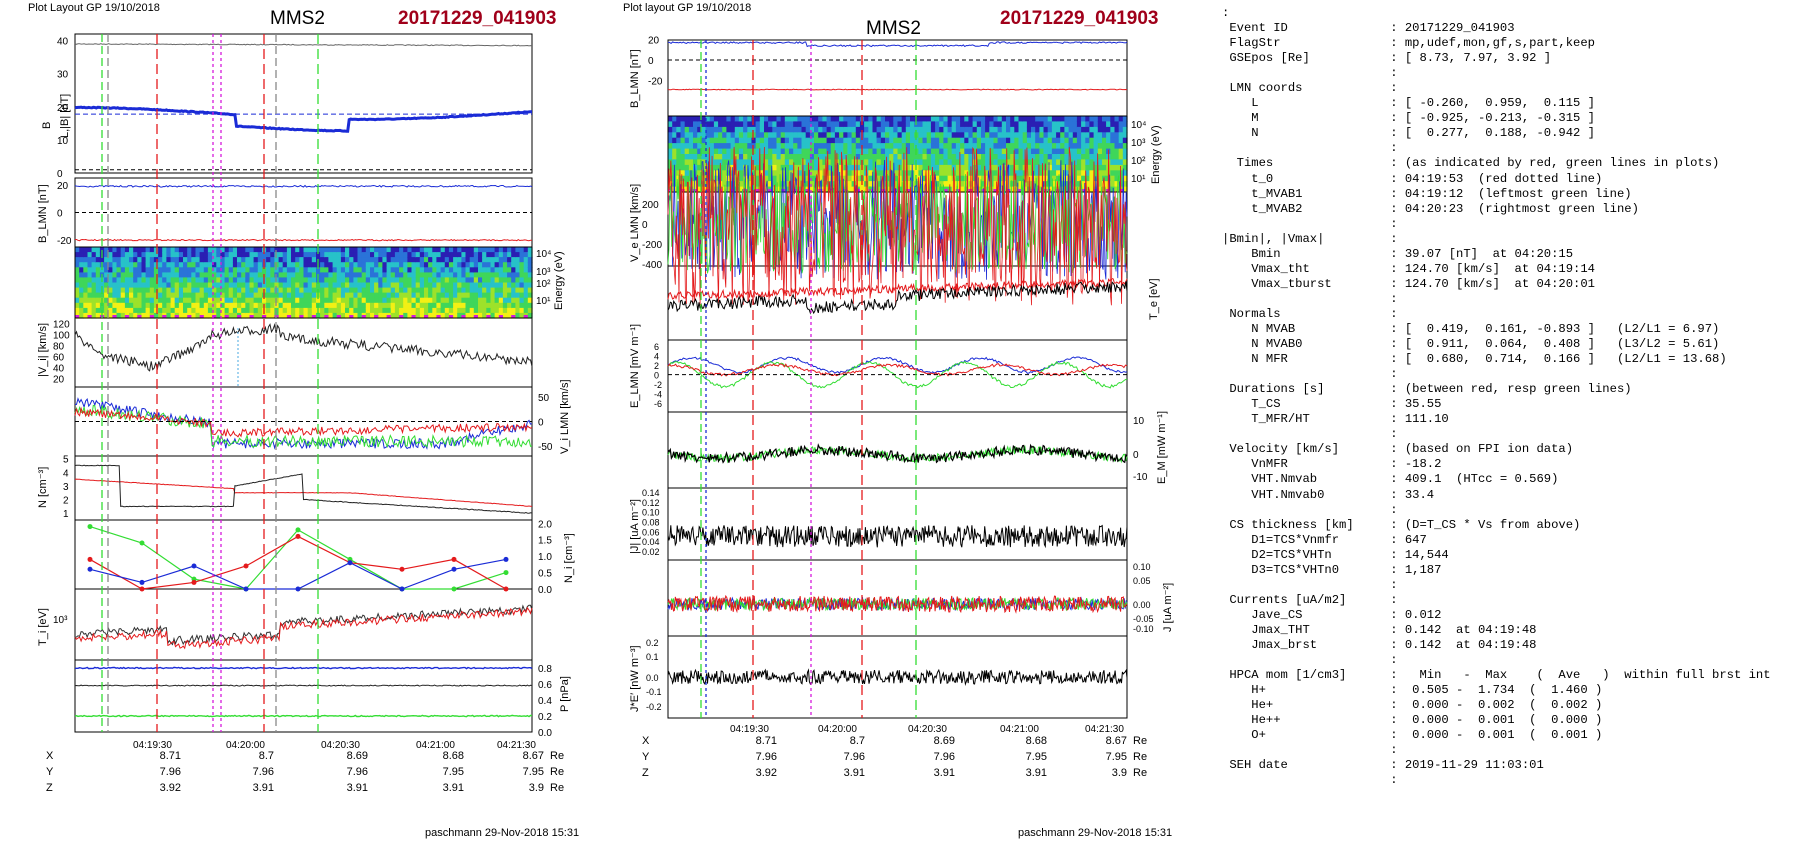 This screenshot has width=1804, height=841. I want to click on y-tick-label: -0.1, so click(654, 692).